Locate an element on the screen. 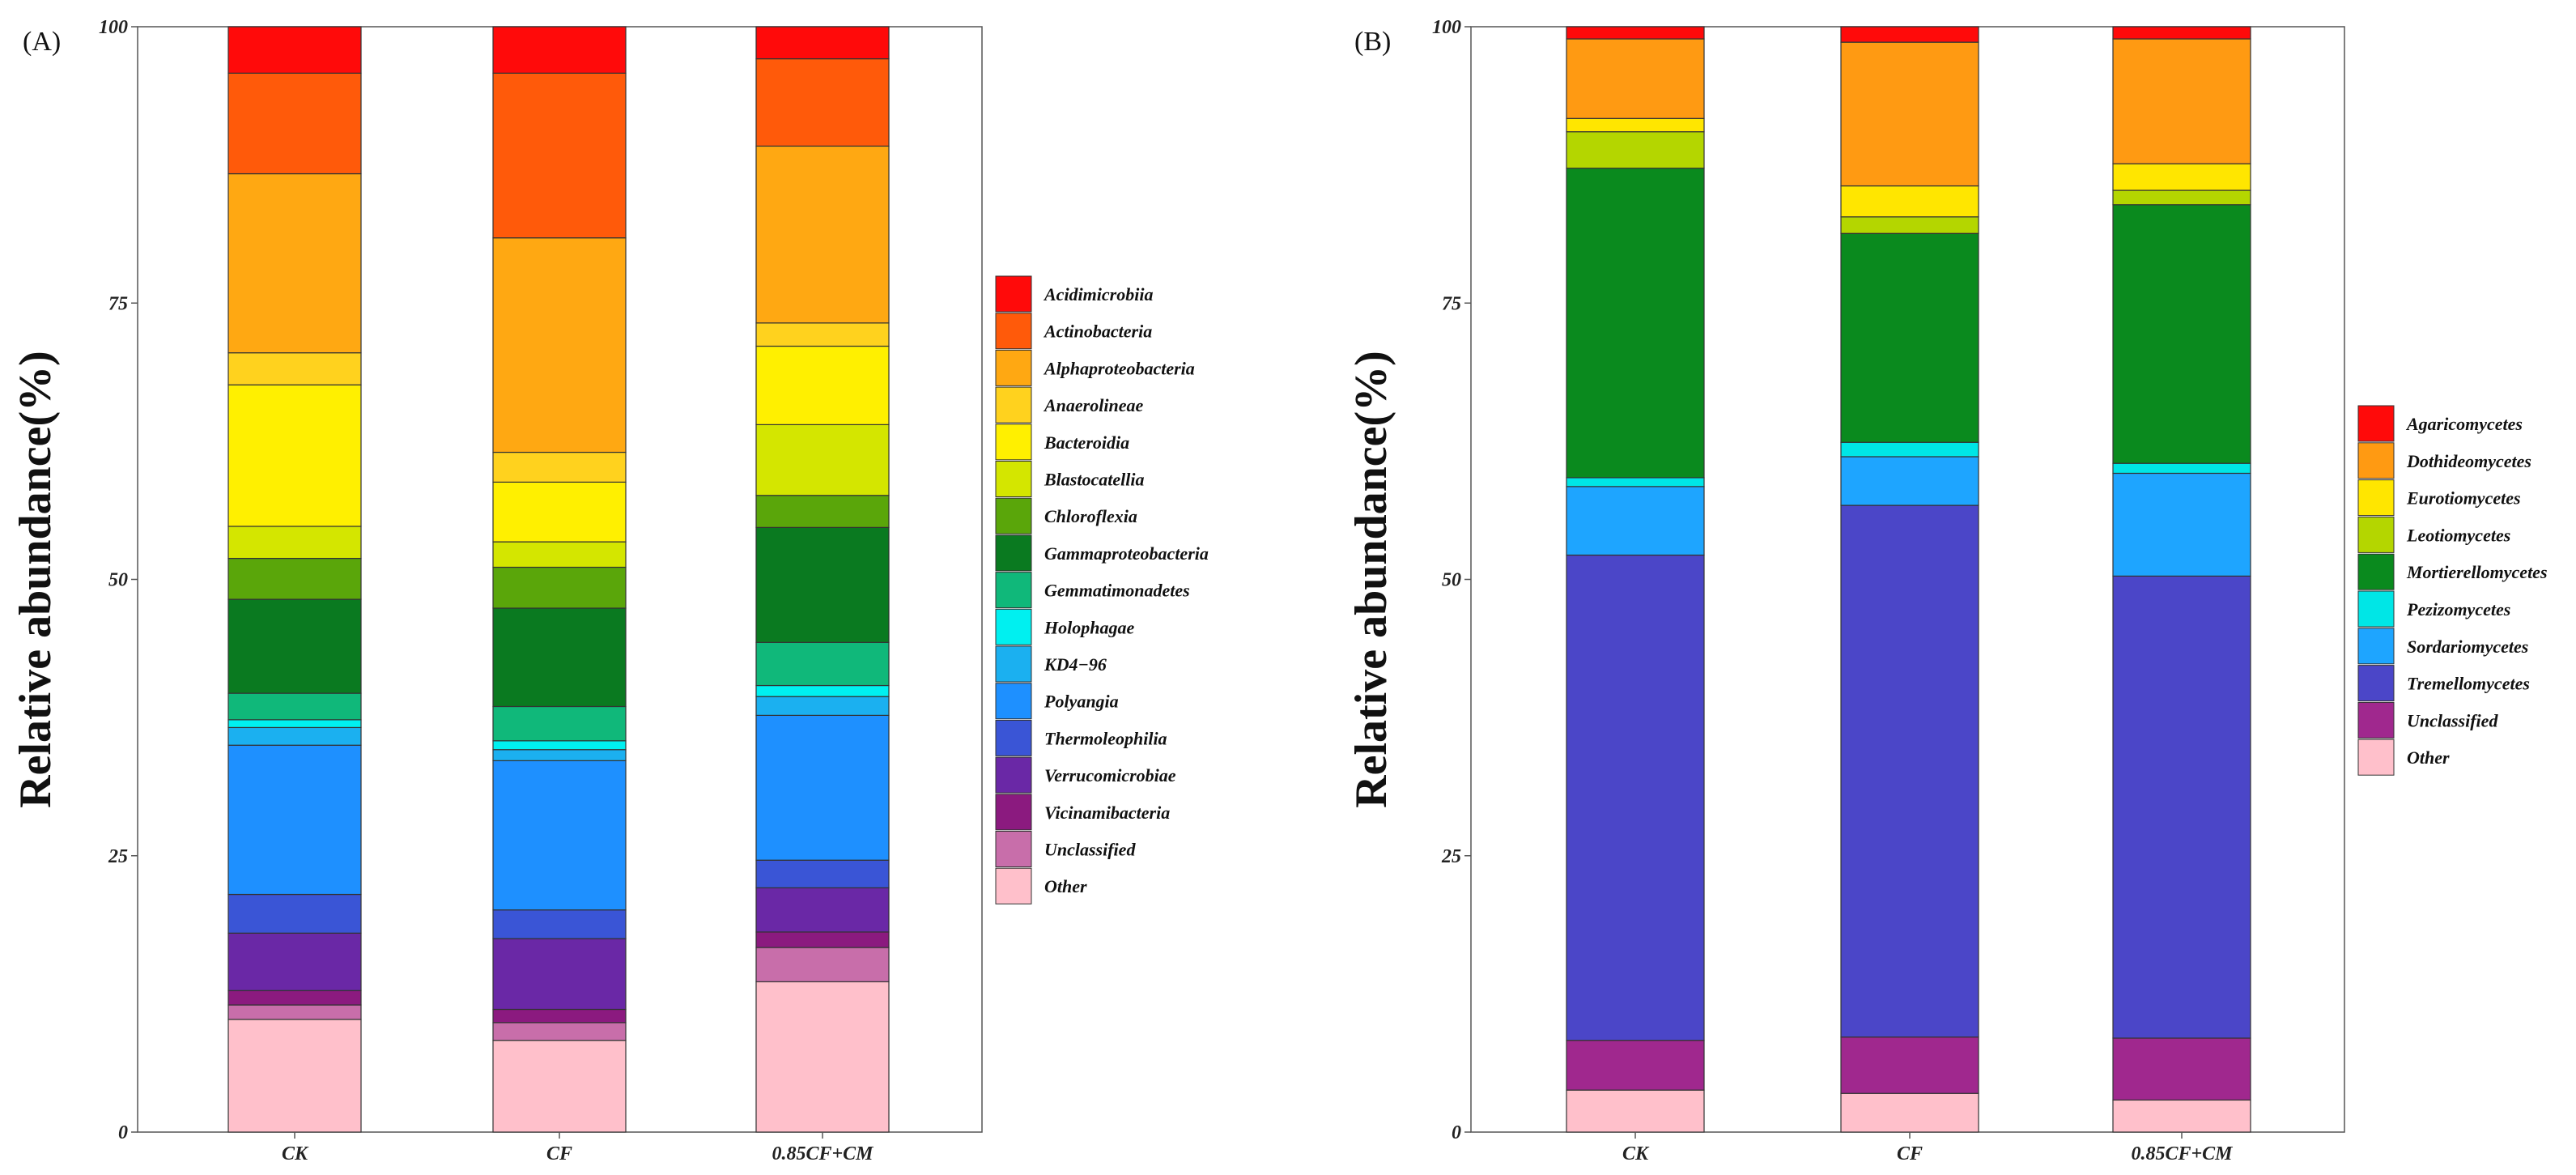 The image size is (2576, 1175). legend-swatch-thermoleophilia is located at coordinates (1013, 737).